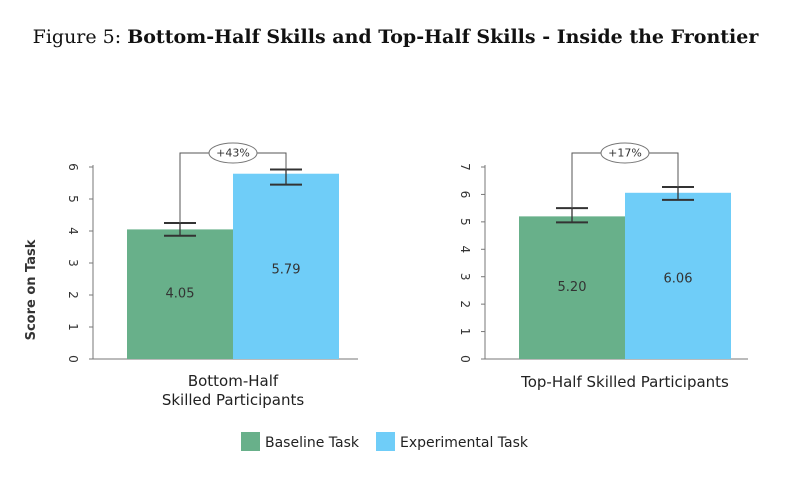  What do you see at coordinates (464, 443) in the screenshot?
I see `legend-label: Experimental Task` at bounding box center [464, 443].